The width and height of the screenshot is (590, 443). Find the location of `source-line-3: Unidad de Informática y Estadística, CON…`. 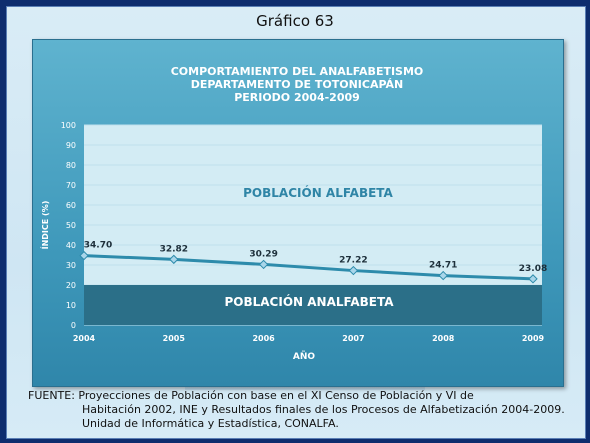

source-line-3: Unidad de Informática y Estadística, CON… is located at coordinates (210, 423).